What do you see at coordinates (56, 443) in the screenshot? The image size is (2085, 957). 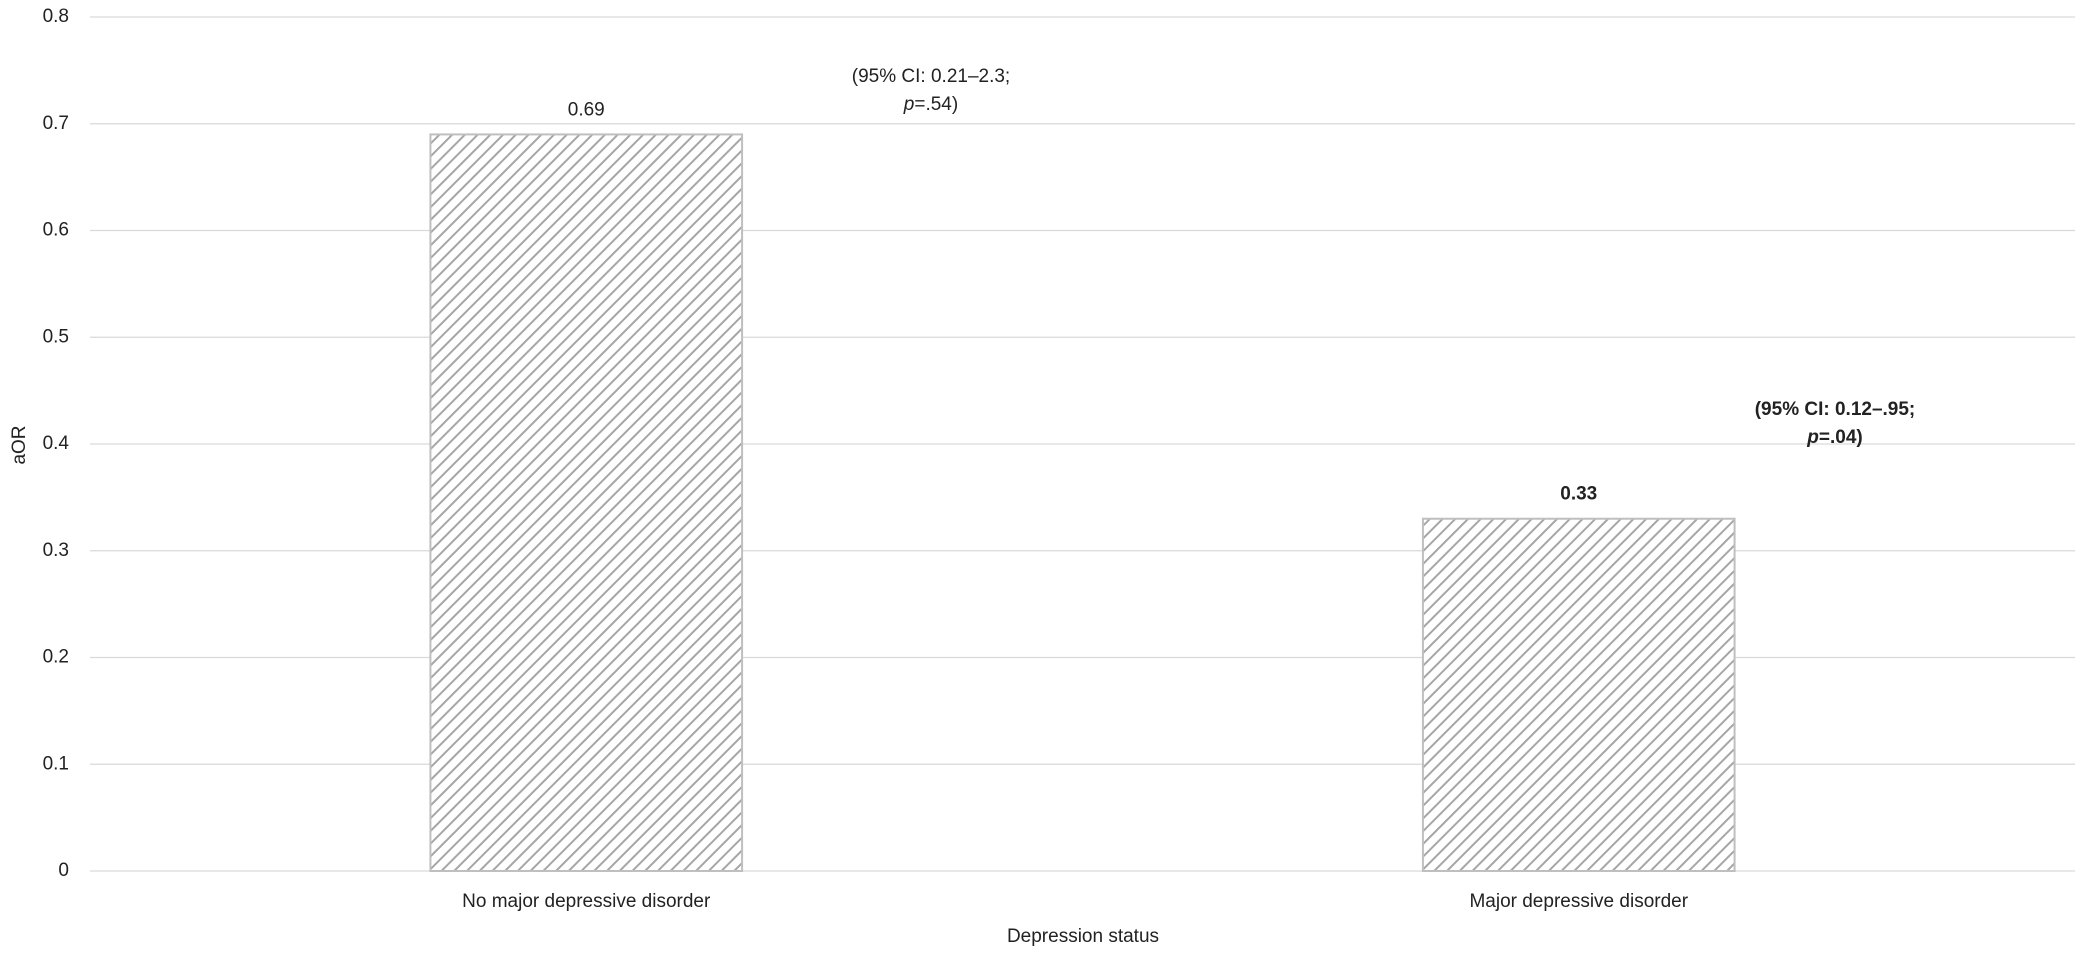 I see `y-tick-label: 0.4` at bounding box center [56, 443].